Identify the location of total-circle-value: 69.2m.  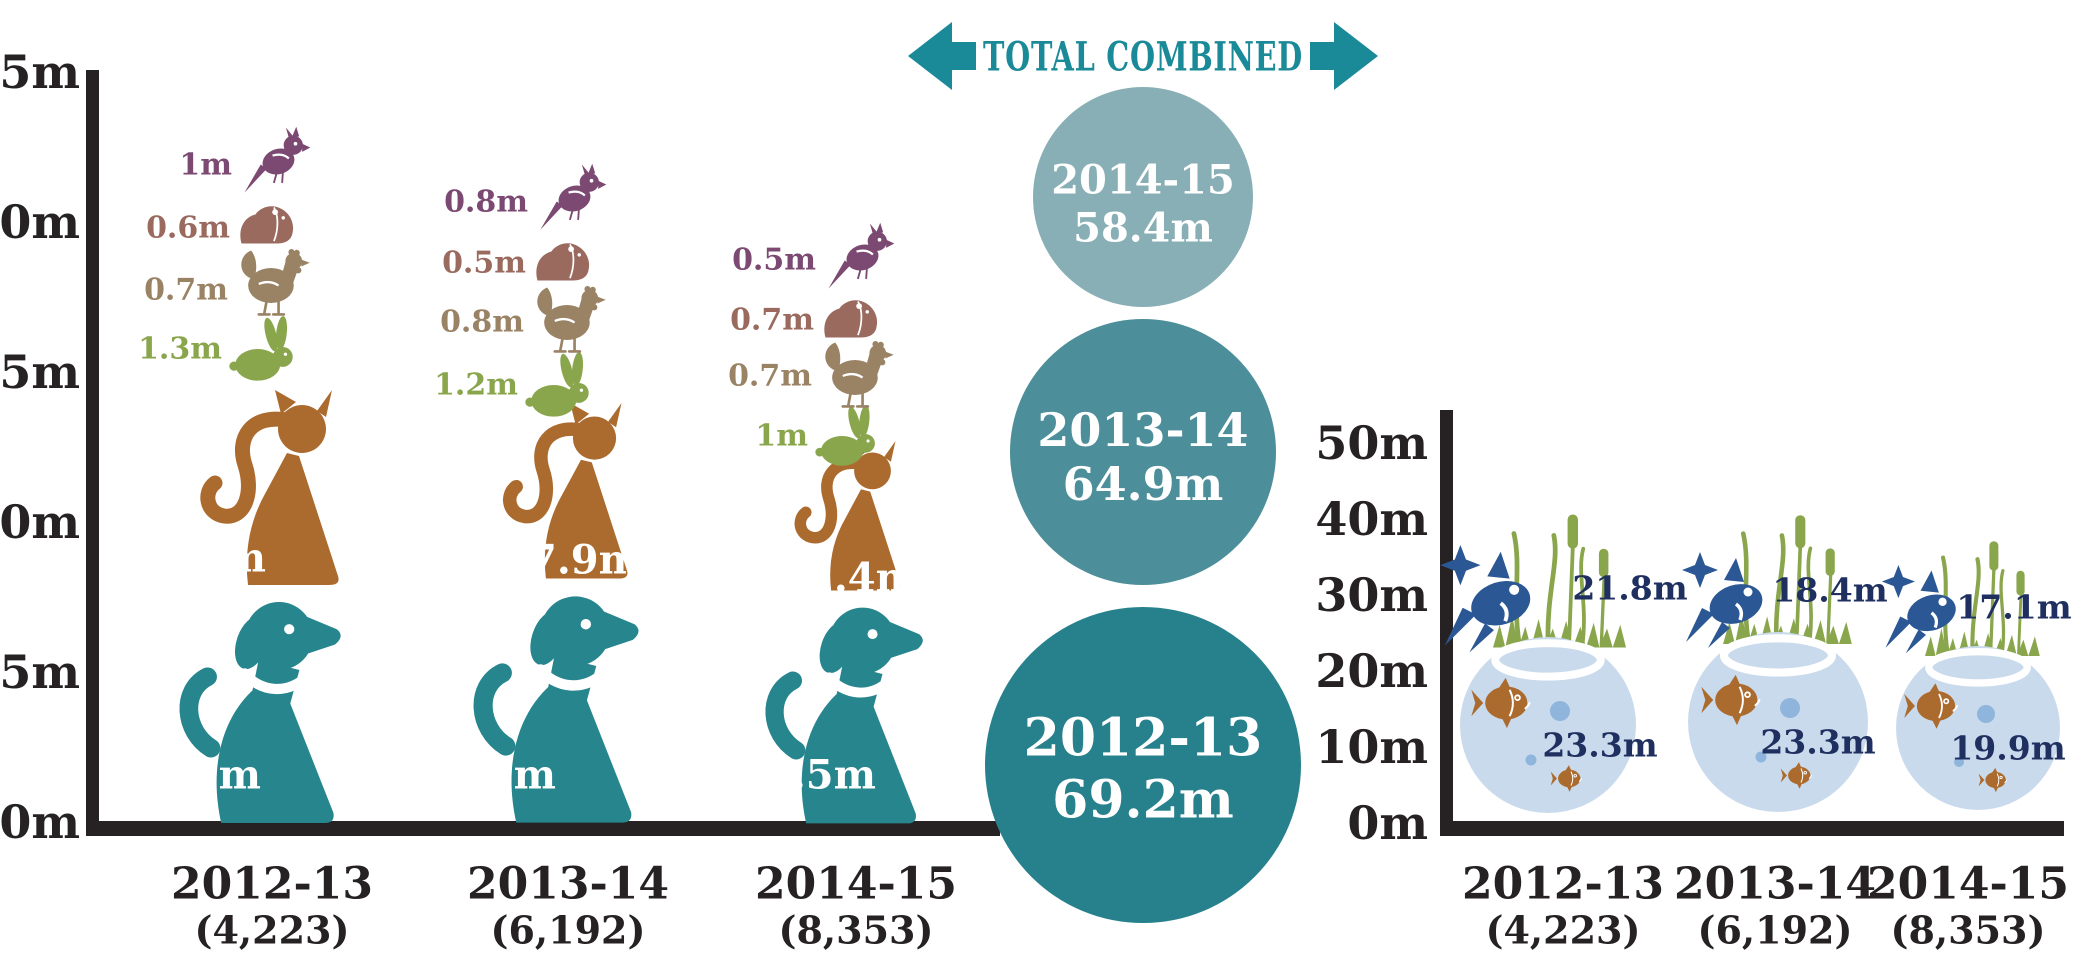
(1143, 800).